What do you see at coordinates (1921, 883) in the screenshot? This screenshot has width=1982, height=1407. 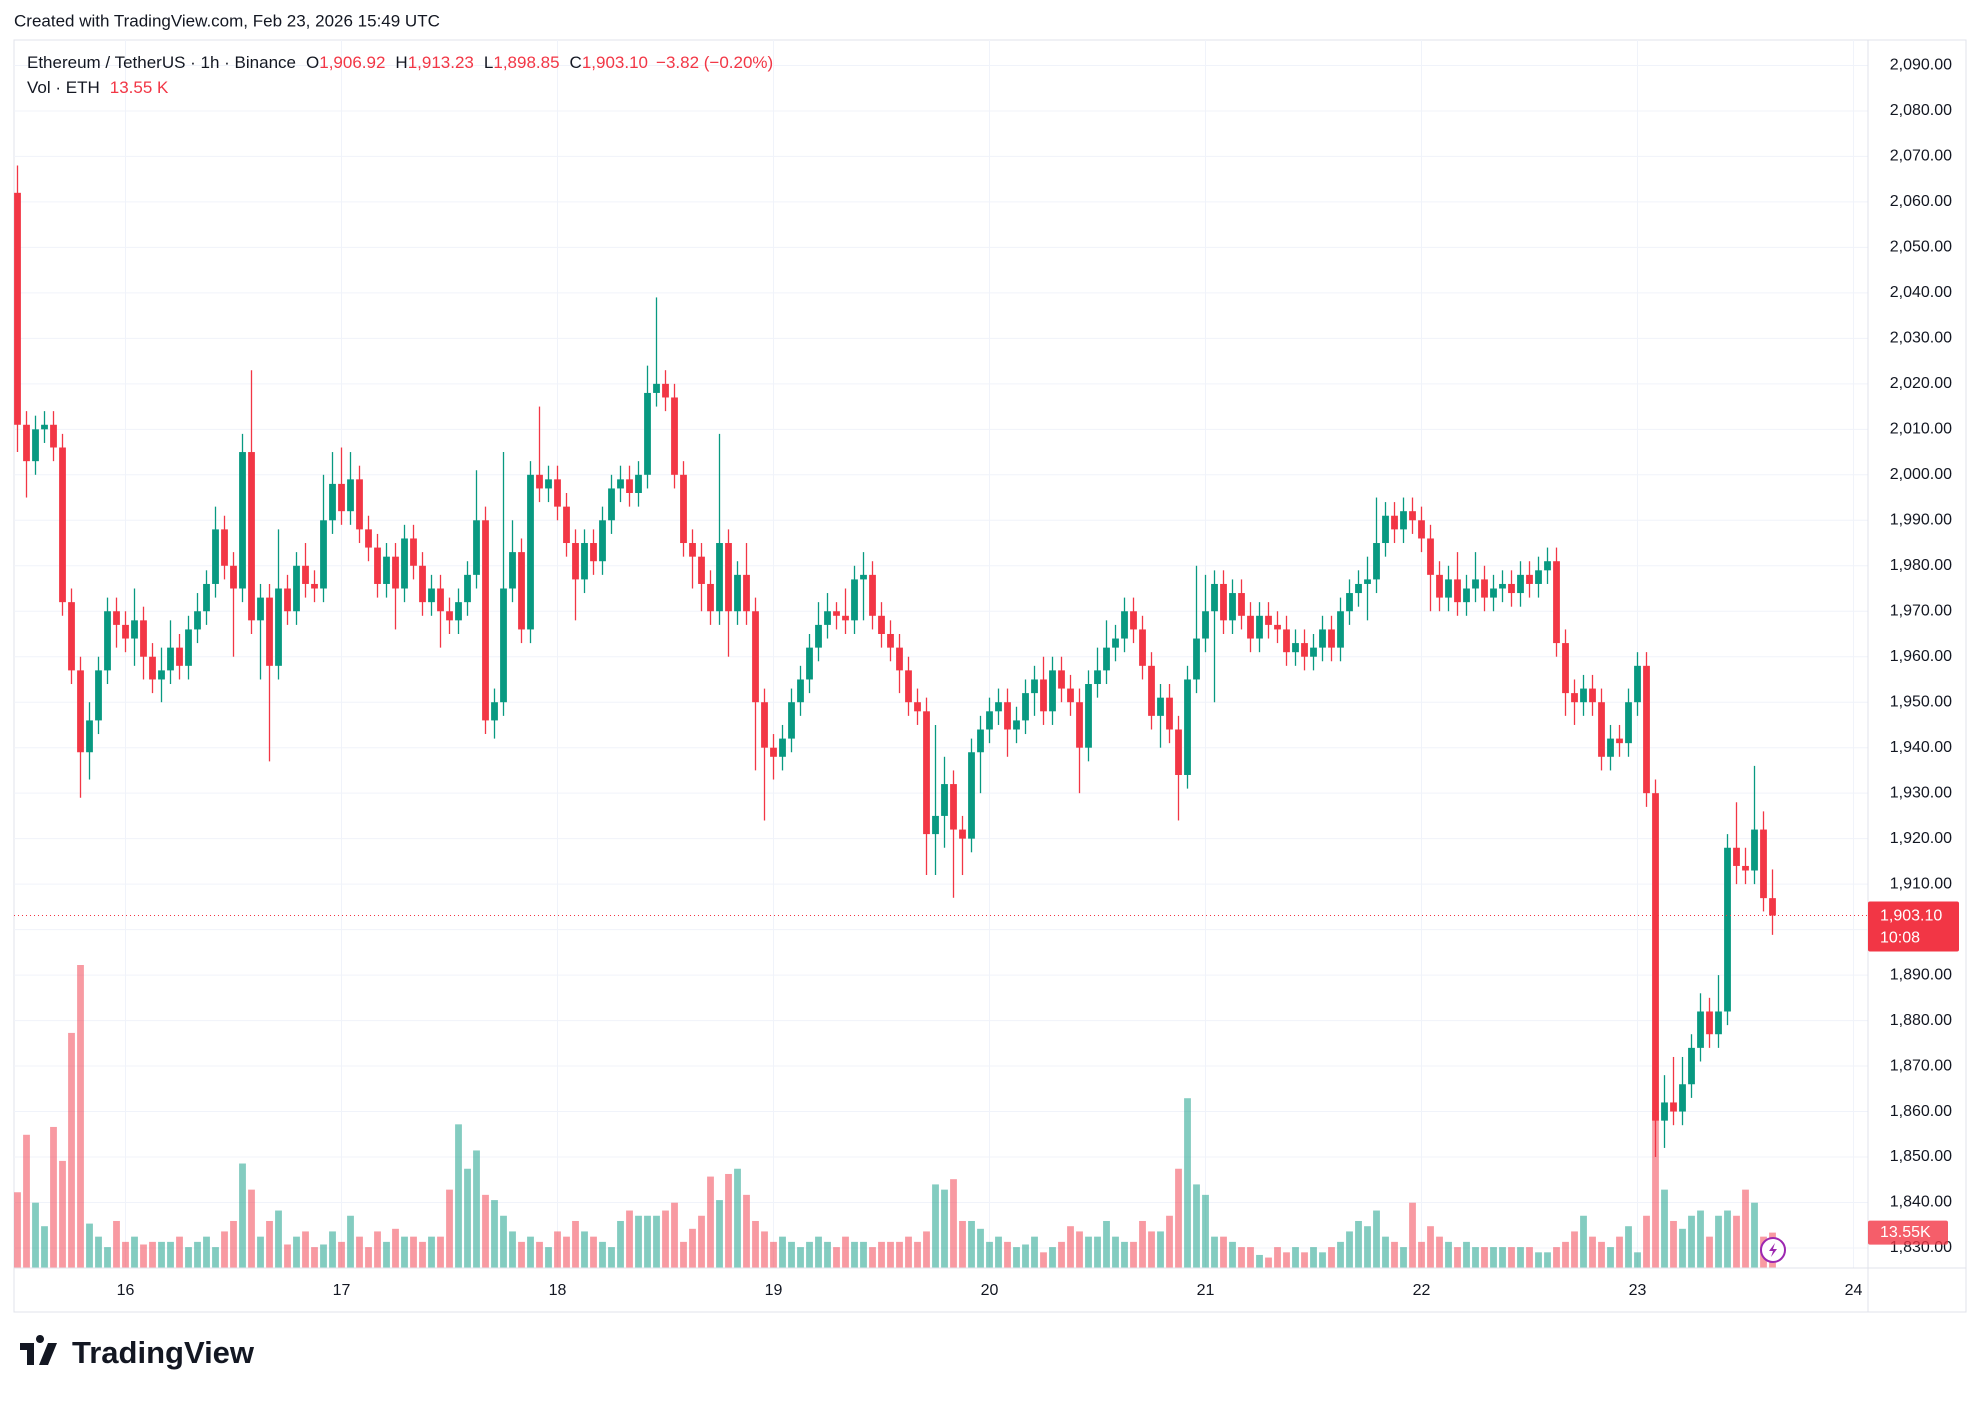 I see `y-tick-label: 1,910.00` at bounding box center [1921, 883].